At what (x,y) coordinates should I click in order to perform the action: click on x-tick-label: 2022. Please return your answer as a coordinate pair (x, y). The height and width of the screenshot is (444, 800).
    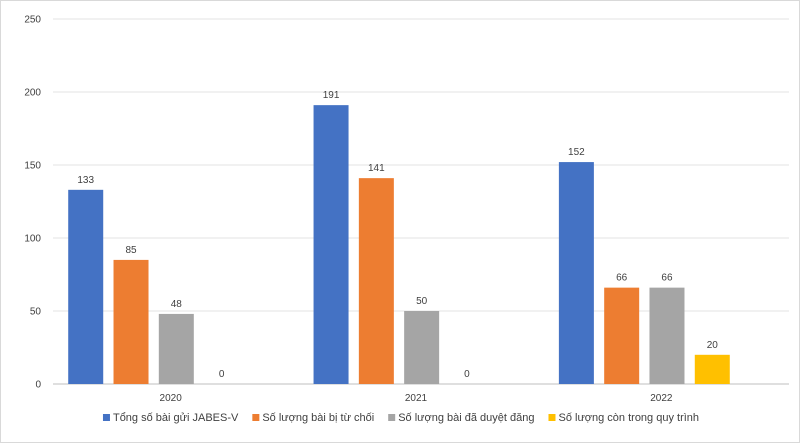
    Looking at the image, I should click on (661, 398).